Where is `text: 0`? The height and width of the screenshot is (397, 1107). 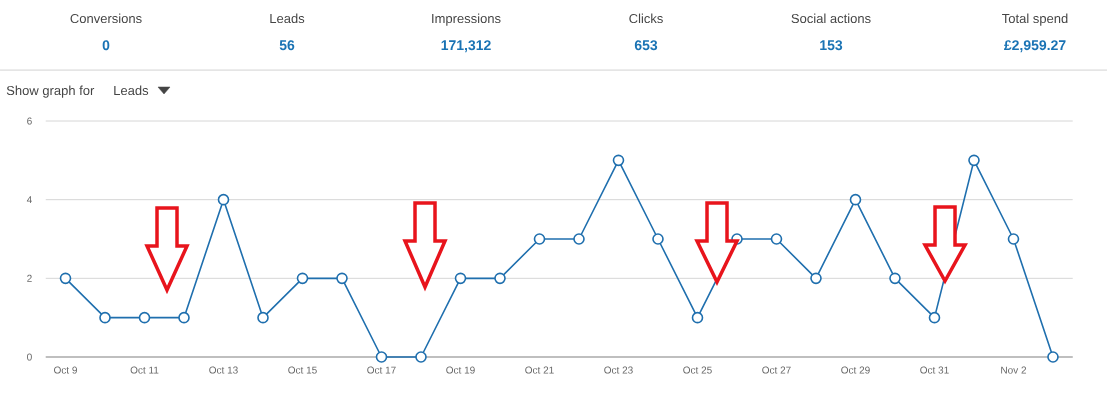
text: 0 is located at coordinates (106, 45).